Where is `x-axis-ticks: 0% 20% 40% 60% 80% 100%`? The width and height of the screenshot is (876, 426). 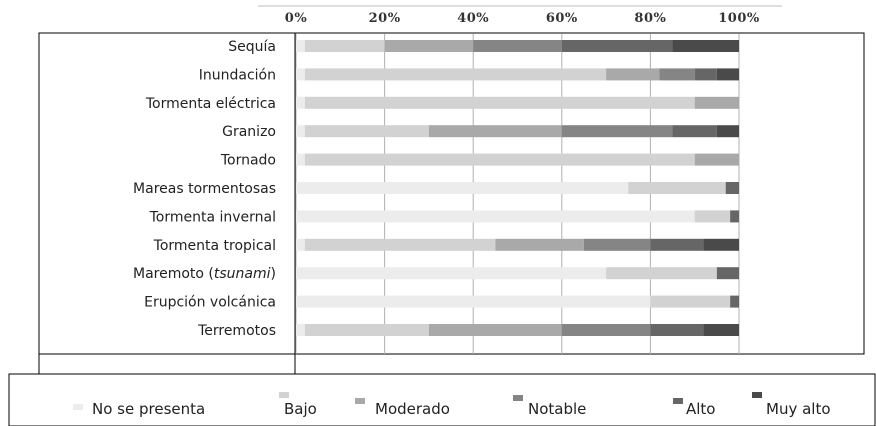 x-axis-ticks: 0% 20% 40% 60% 80% 100% is located at coordinates (522, 18).